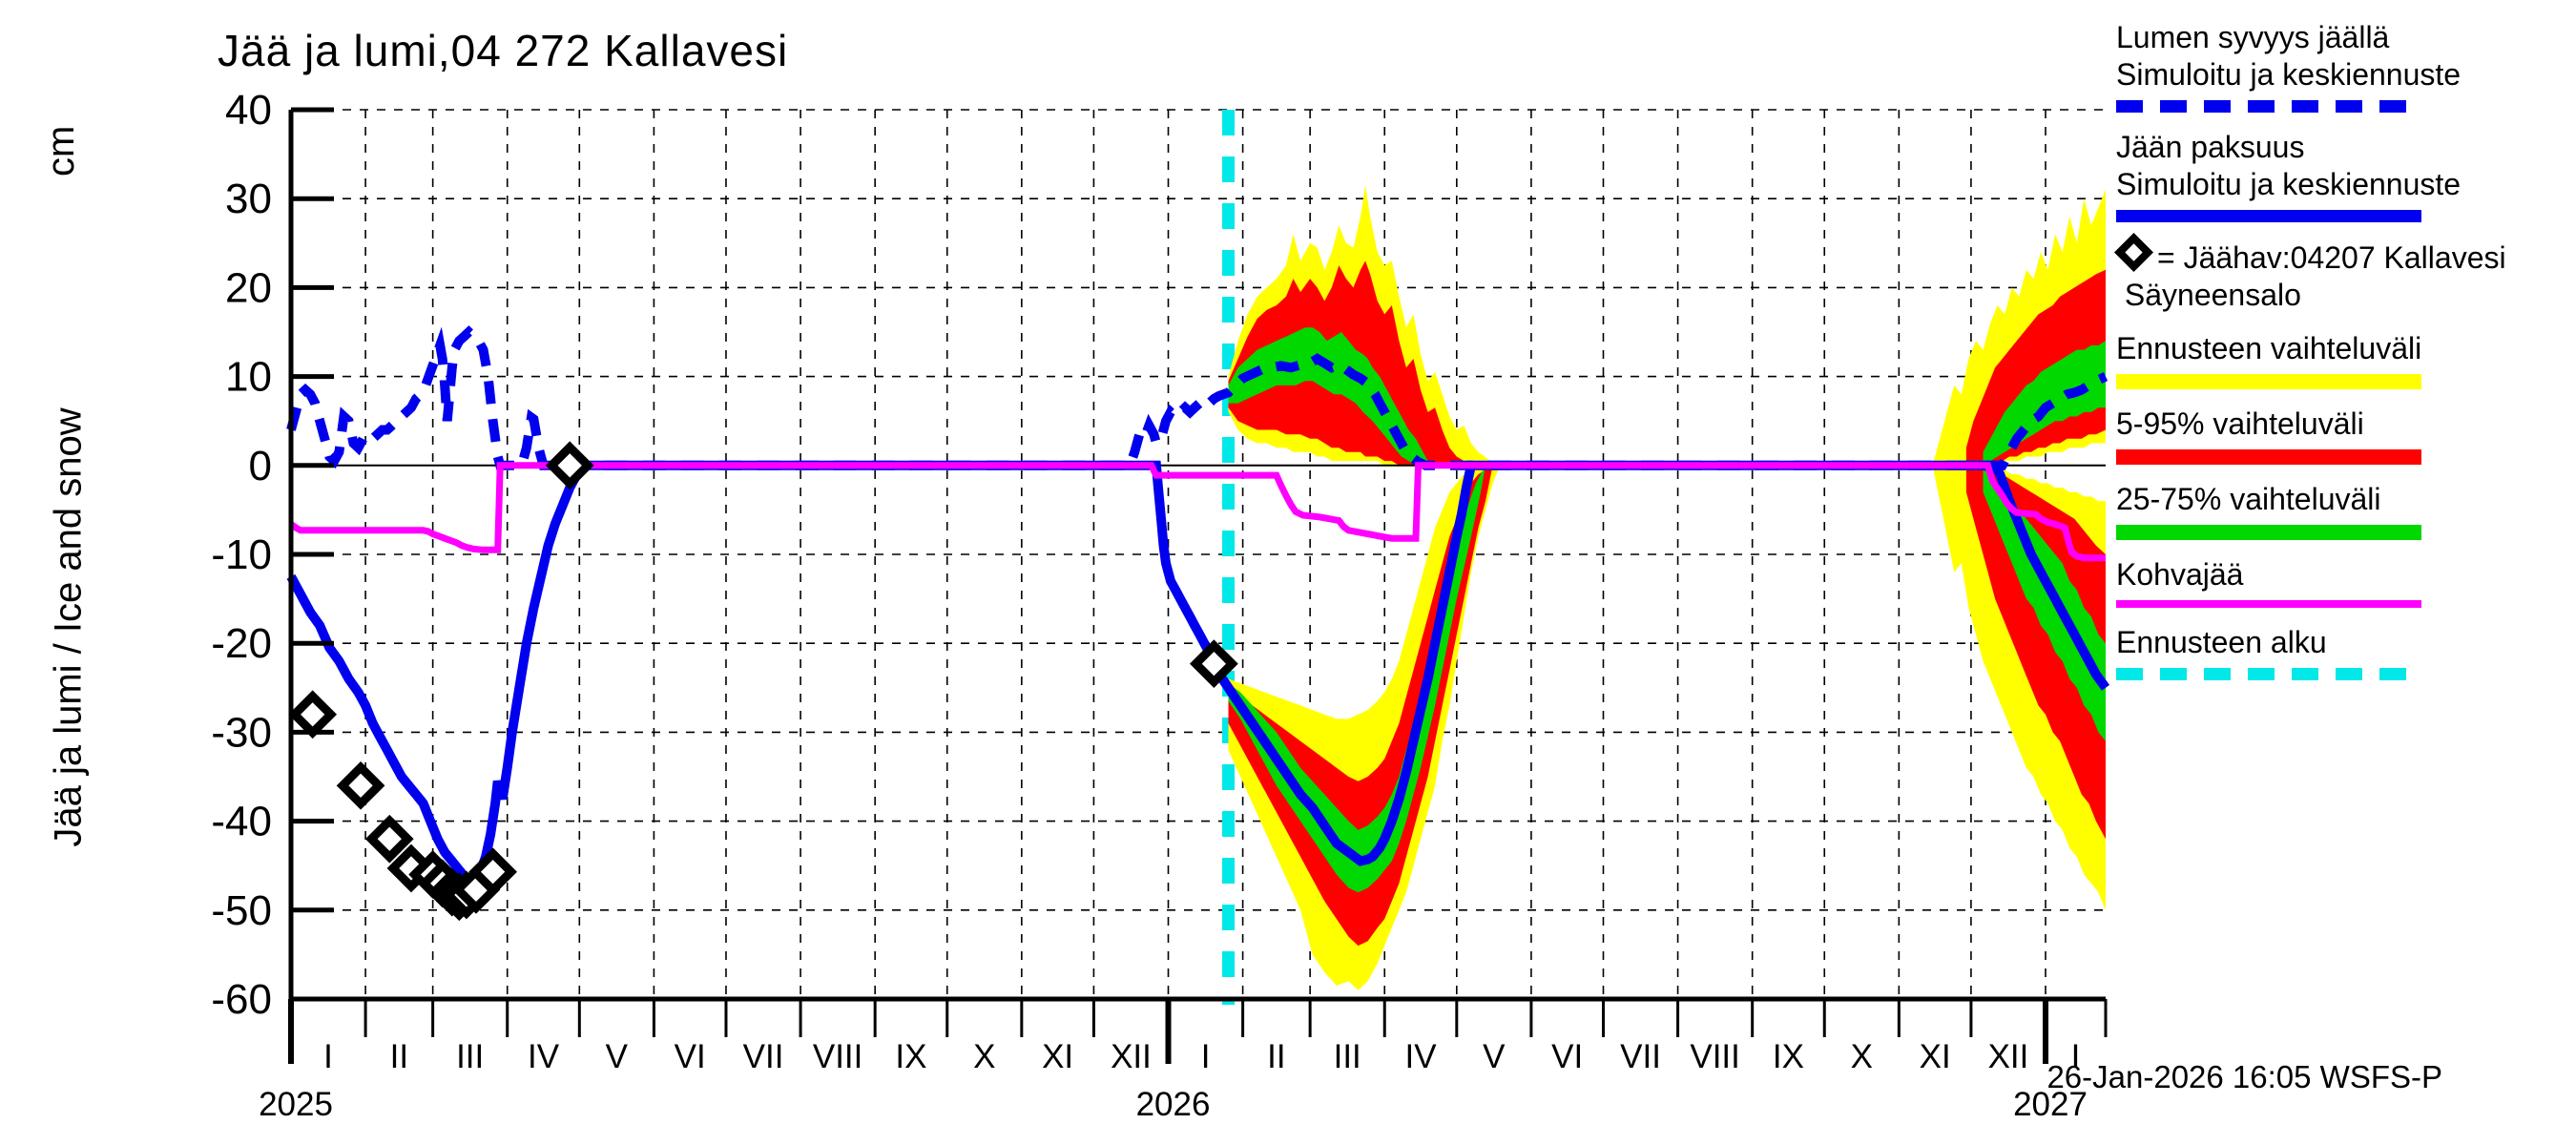 The height and width of the screenshot is (1145, 2576). I want to click on y-tick-label: 20, so click(248, 287).